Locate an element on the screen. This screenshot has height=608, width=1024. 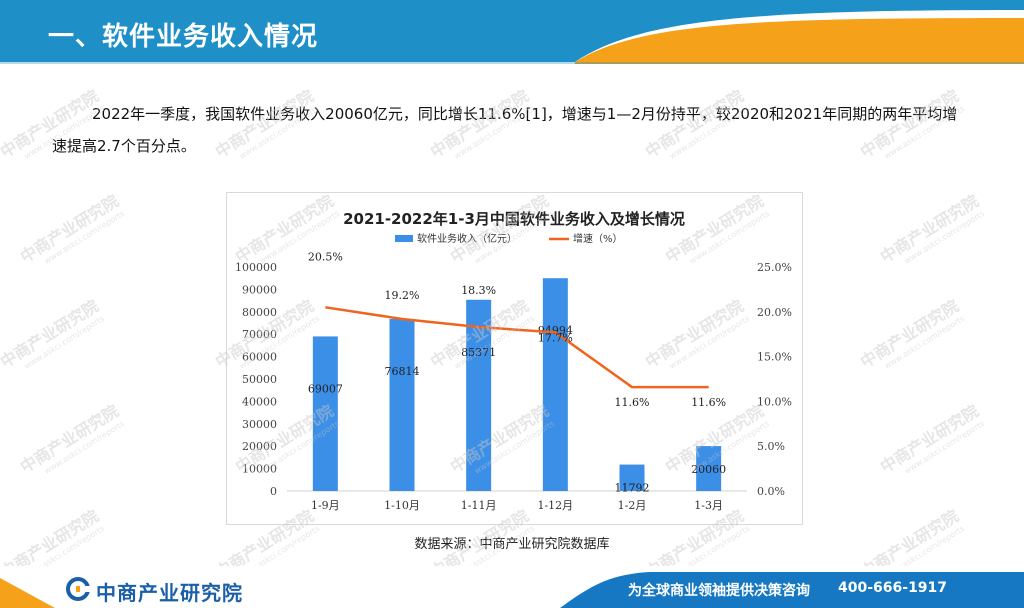
chart-title: 2021-2022年1-3月中国软件业务收入及增长情况 is located at coordinates (514, 219).